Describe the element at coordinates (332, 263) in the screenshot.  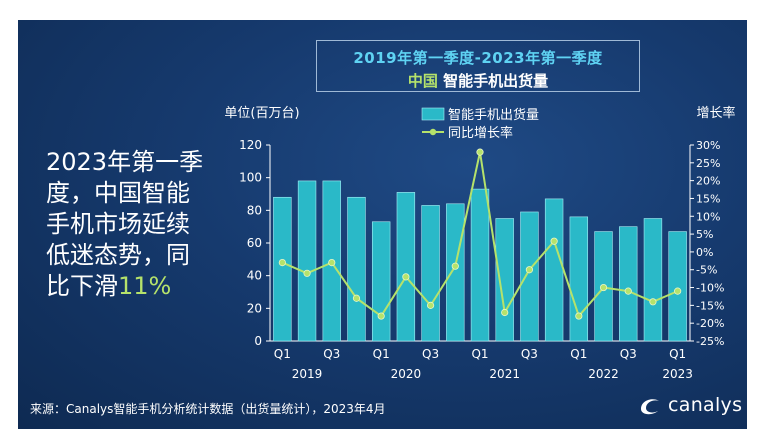
I see `growth-point-2019-Q3` at that location.